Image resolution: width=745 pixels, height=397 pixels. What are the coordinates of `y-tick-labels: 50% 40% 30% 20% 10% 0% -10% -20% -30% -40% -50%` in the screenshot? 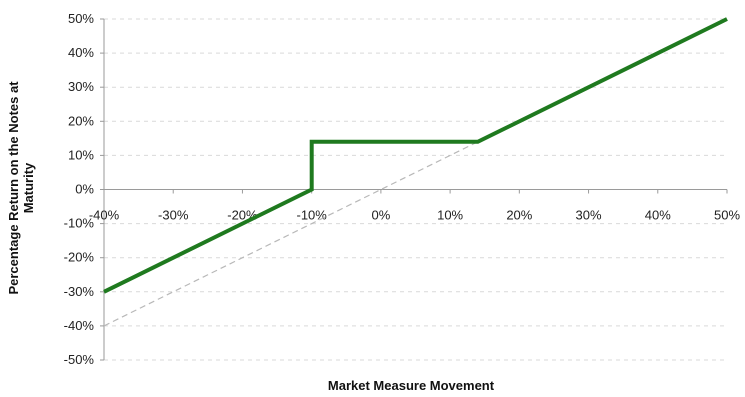 It's located at (84, 189).